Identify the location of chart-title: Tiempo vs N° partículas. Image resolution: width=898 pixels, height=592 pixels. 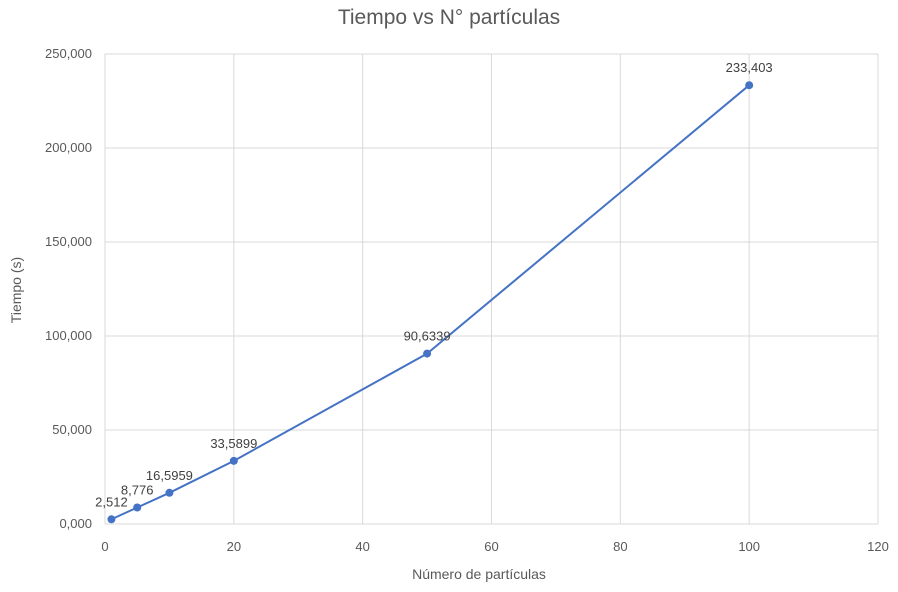
(449, 17).